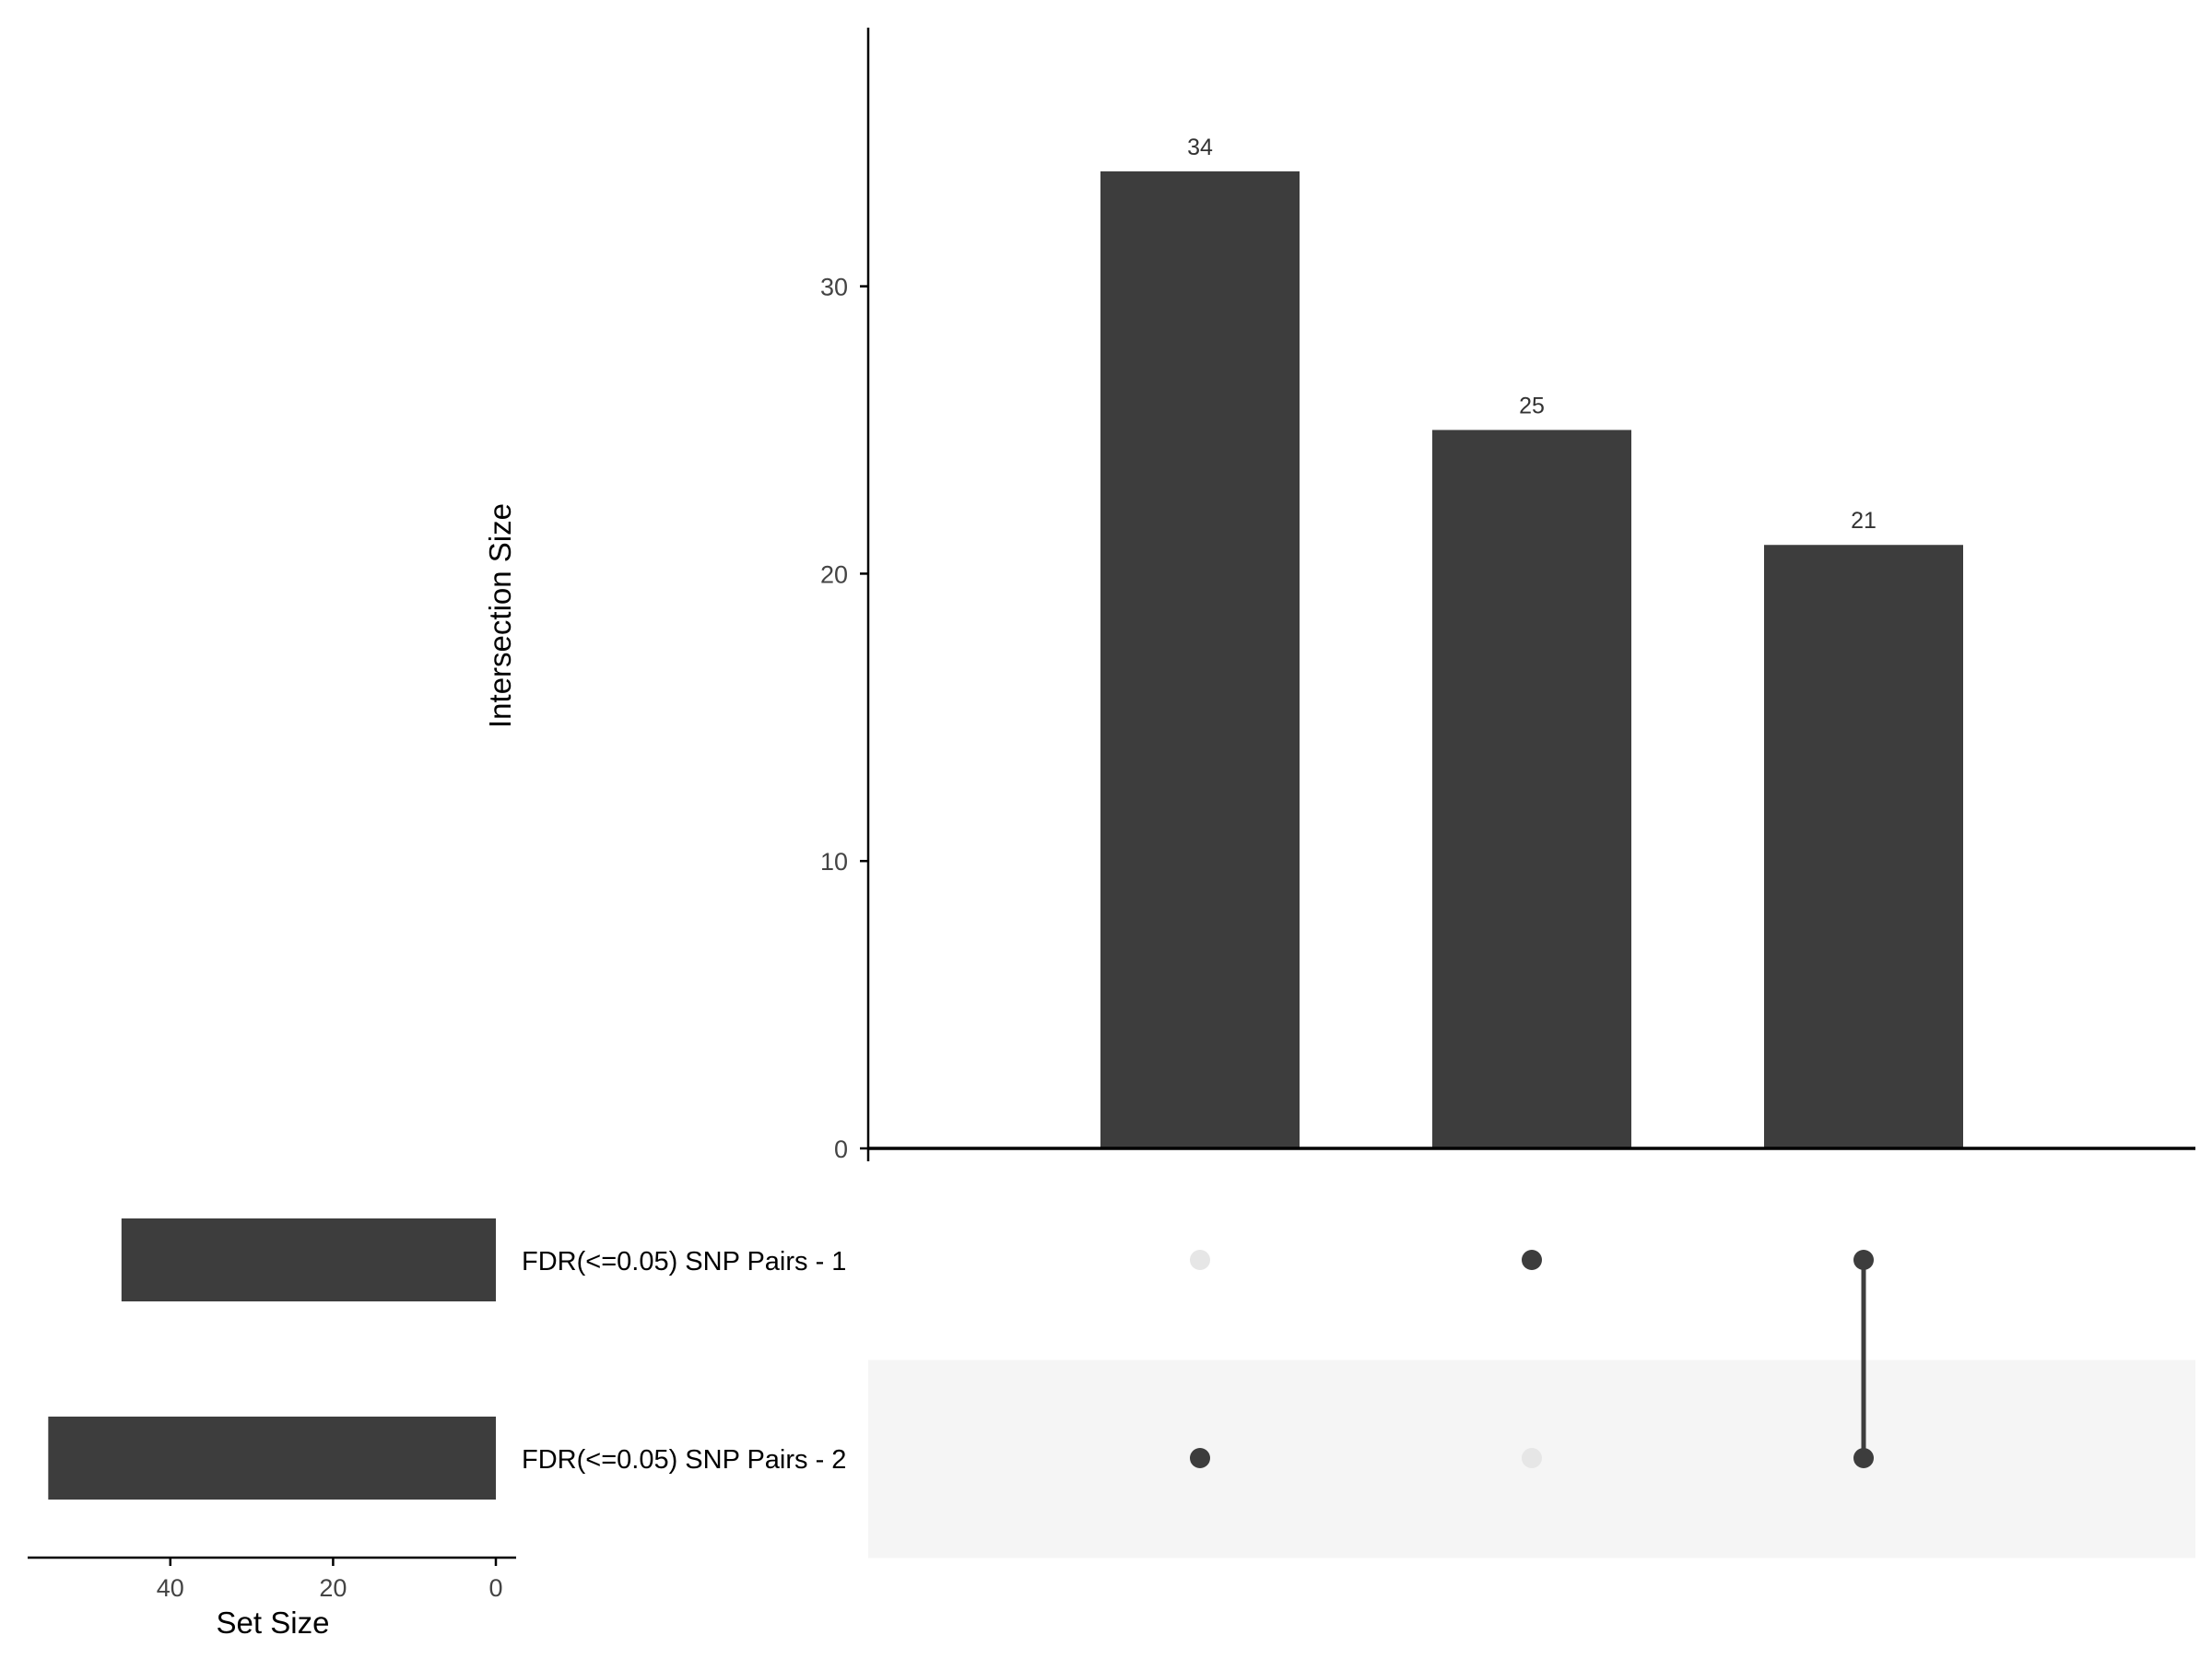 The height and width of the screenshot is (1659, 2212). Describe the element at coordinates (1532, 406) in the screenshot. I see `bar-data-label: 25` at that location.